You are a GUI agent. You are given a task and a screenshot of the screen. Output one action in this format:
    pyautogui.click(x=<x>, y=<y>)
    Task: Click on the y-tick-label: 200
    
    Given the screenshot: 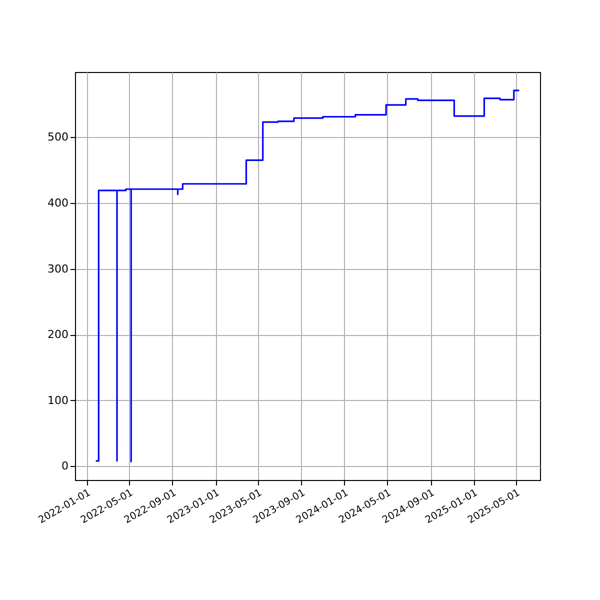 What is the action you would take?
    pyautogui.click(x=58, y=335)
    